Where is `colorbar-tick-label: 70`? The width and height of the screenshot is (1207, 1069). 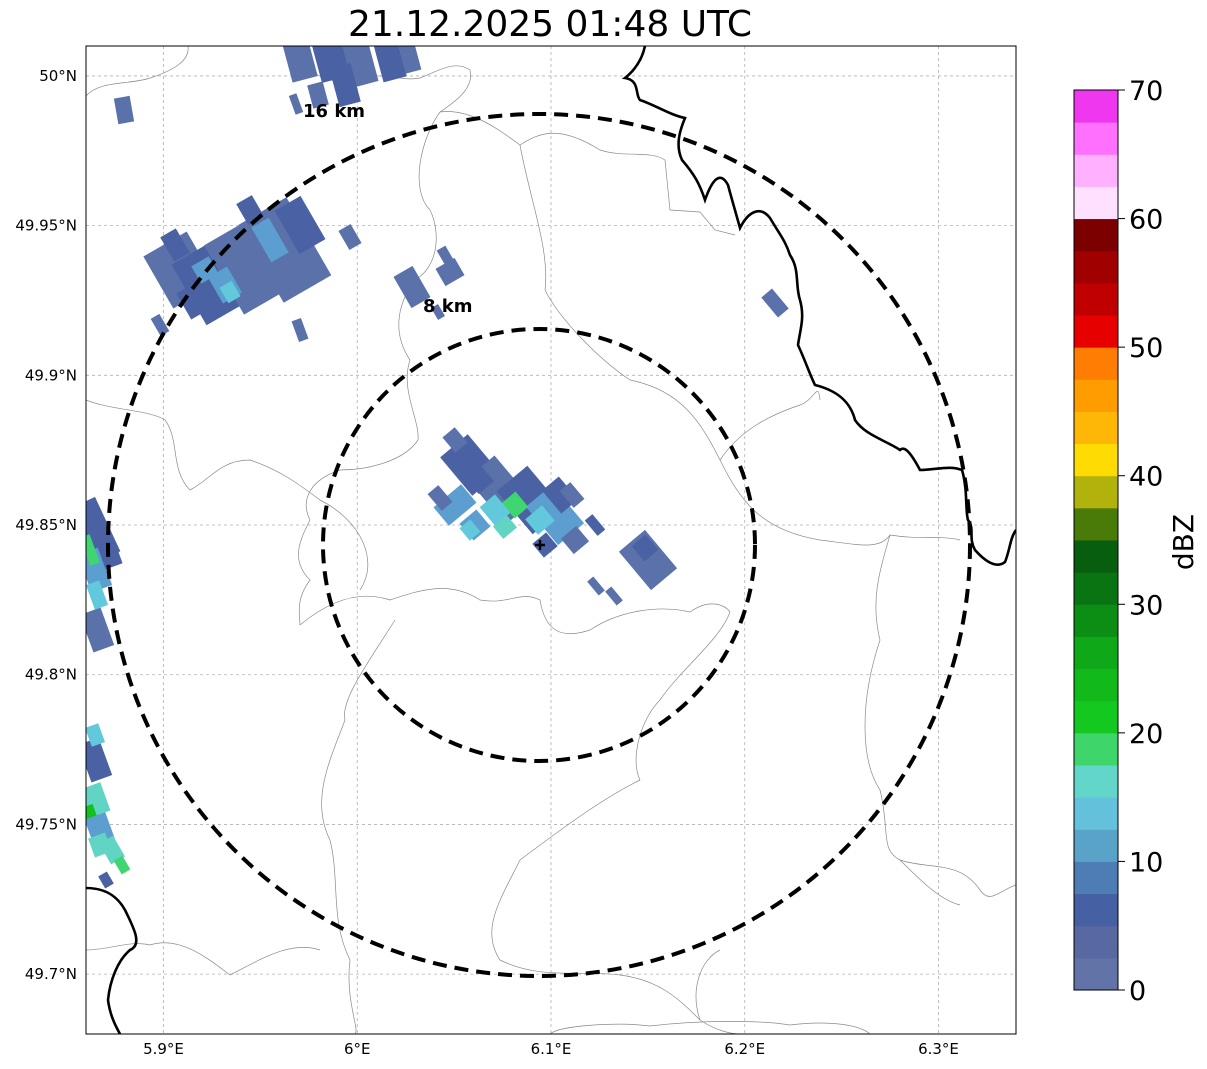
colorbar-tick-label: 70 is located at coordinates (1146, 91).